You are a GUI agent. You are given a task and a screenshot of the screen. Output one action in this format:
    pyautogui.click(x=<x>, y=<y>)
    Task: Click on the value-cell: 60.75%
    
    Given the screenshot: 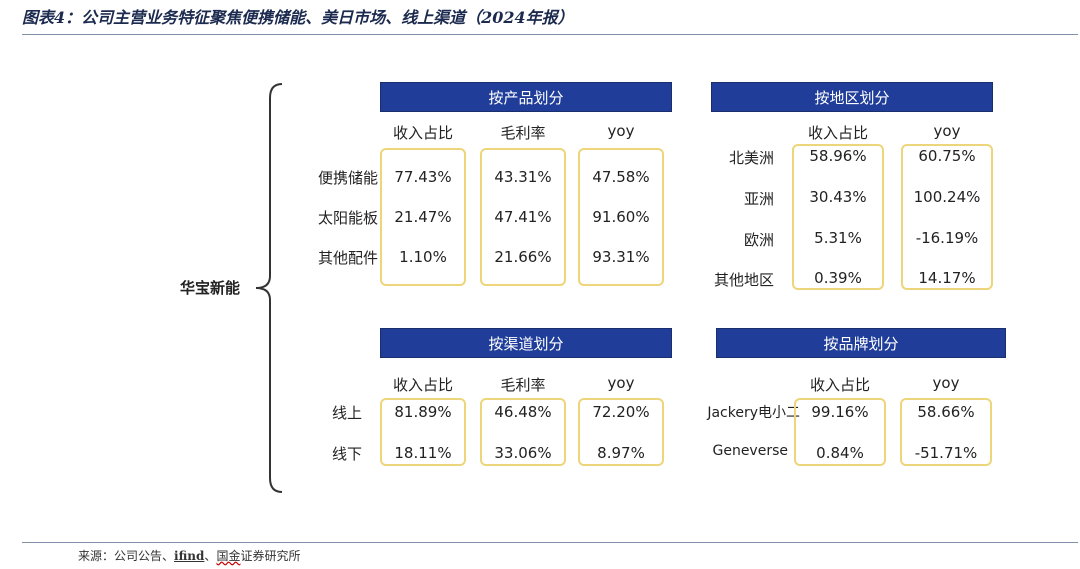 What is the action you would take?
    pyautogui.click(x=947, y=156)
    